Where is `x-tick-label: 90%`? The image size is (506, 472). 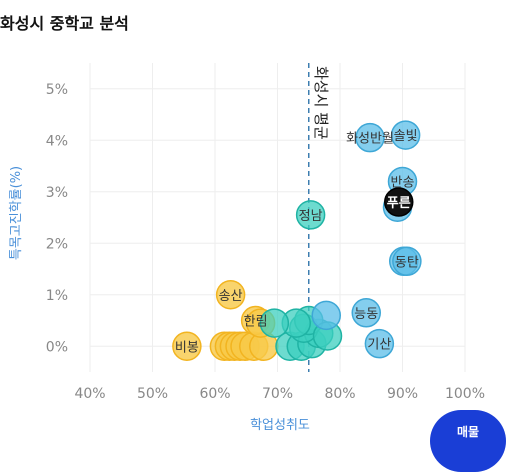
x-tick-label: 90% is located at coordinates (402, 394).